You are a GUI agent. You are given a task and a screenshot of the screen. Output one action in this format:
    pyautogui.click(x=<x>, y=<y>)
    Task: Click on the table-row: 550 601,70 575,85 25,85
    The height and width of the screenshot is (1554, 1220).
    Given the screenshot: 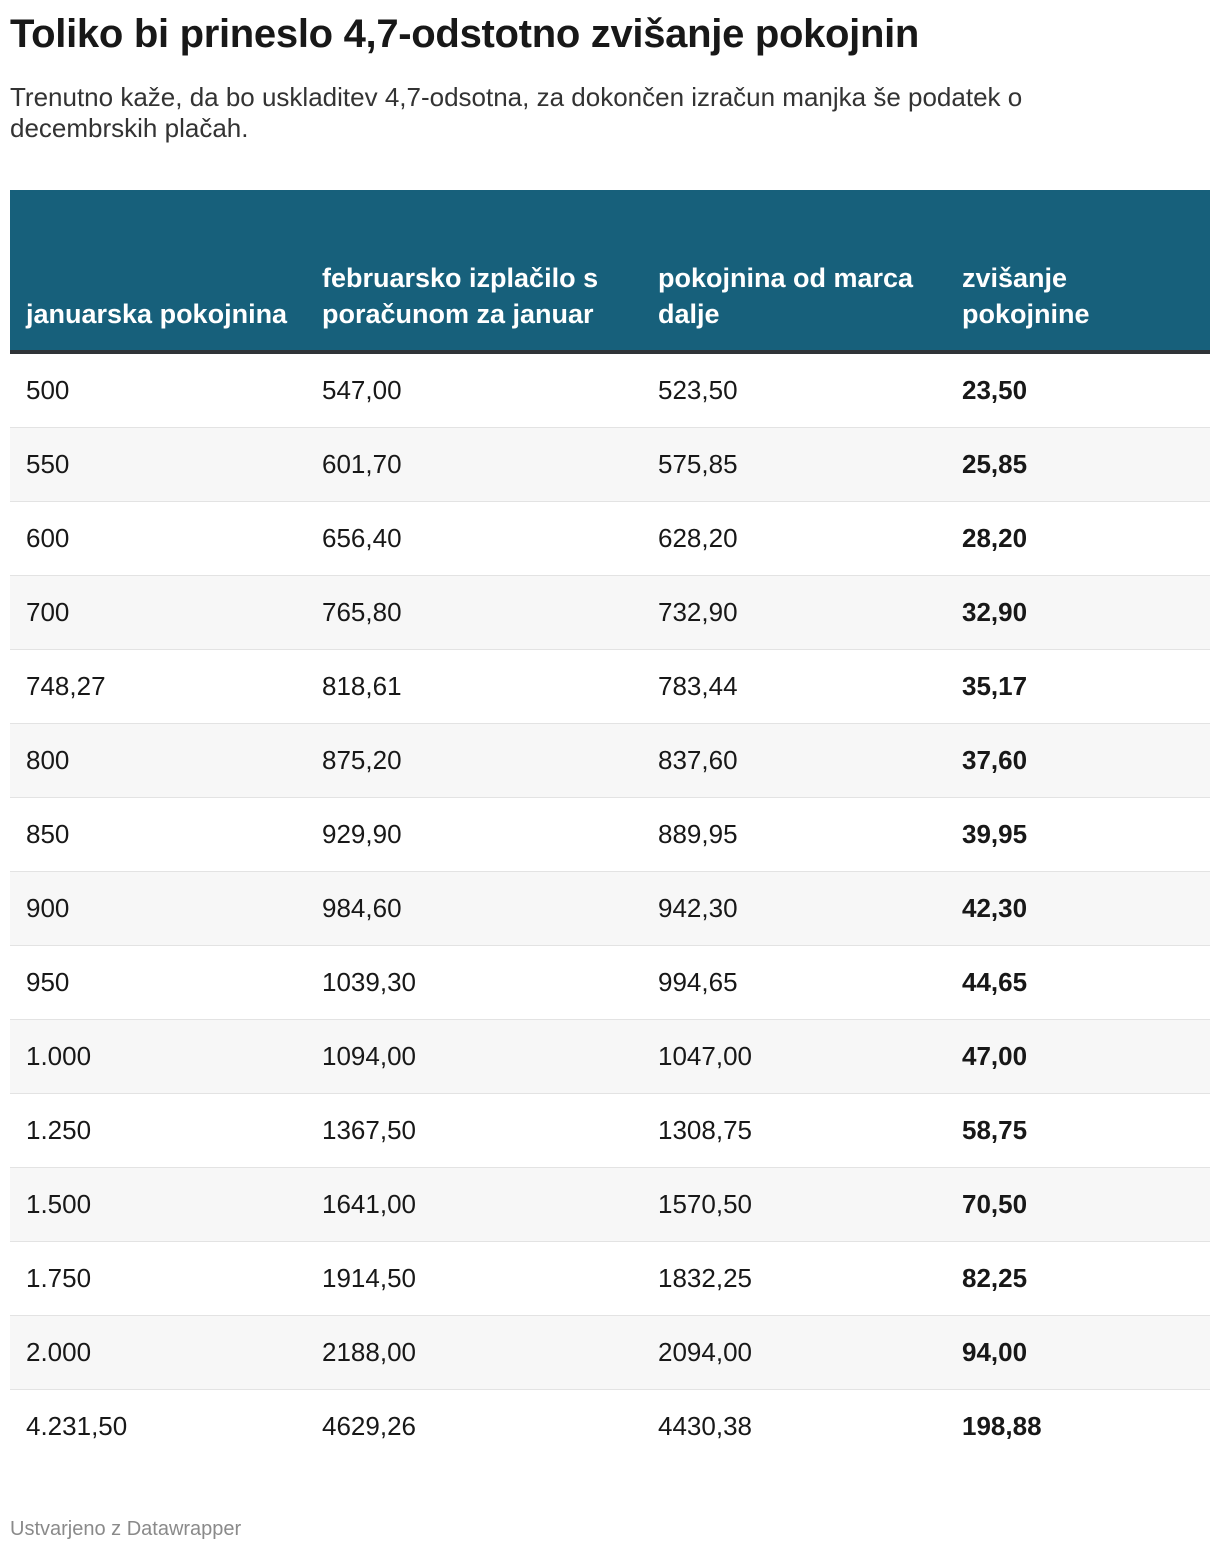 What is the action you would take?
    pyautogui.click(x=610, y=464)
    